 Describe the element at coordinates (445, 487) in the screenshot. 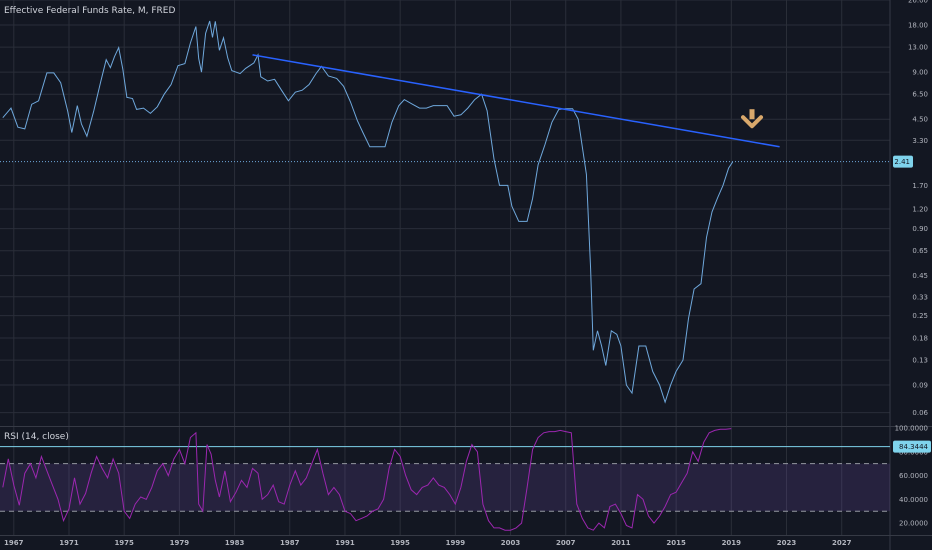

I see `rsi-band-fill` at that location.